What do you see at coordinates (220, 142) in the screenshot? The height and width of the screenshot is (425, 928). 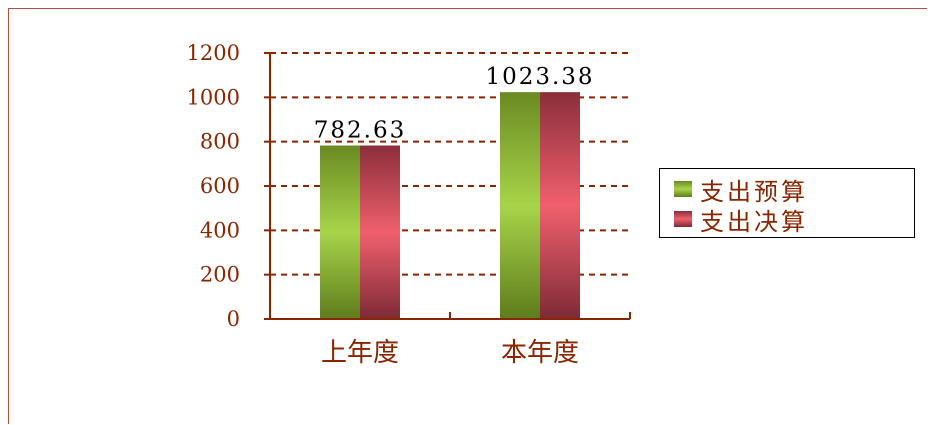 I see `y-tick-label: 800` at bounding box center [220, 142].